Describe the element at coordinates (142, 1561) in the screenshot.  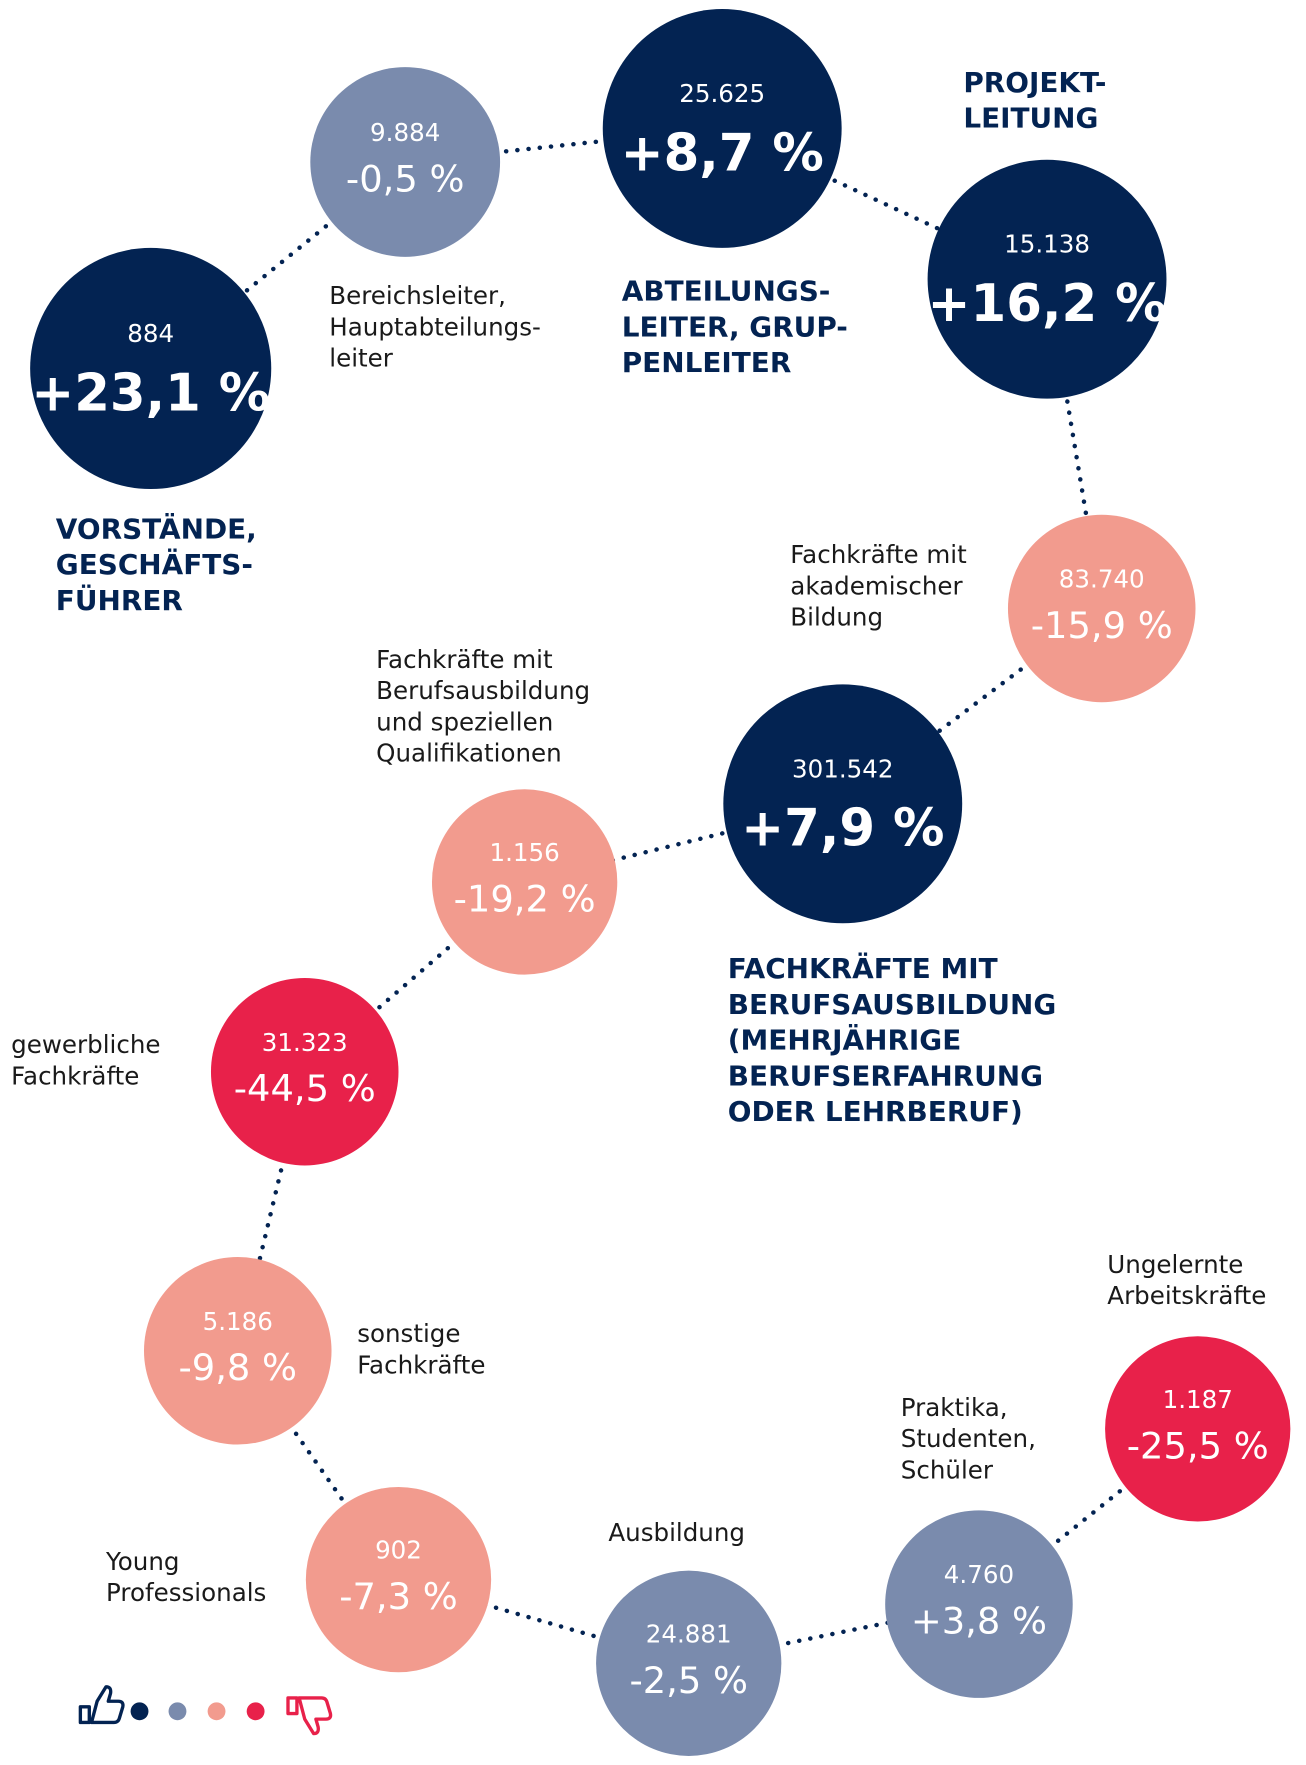
I see `node-label: Young` at that location.